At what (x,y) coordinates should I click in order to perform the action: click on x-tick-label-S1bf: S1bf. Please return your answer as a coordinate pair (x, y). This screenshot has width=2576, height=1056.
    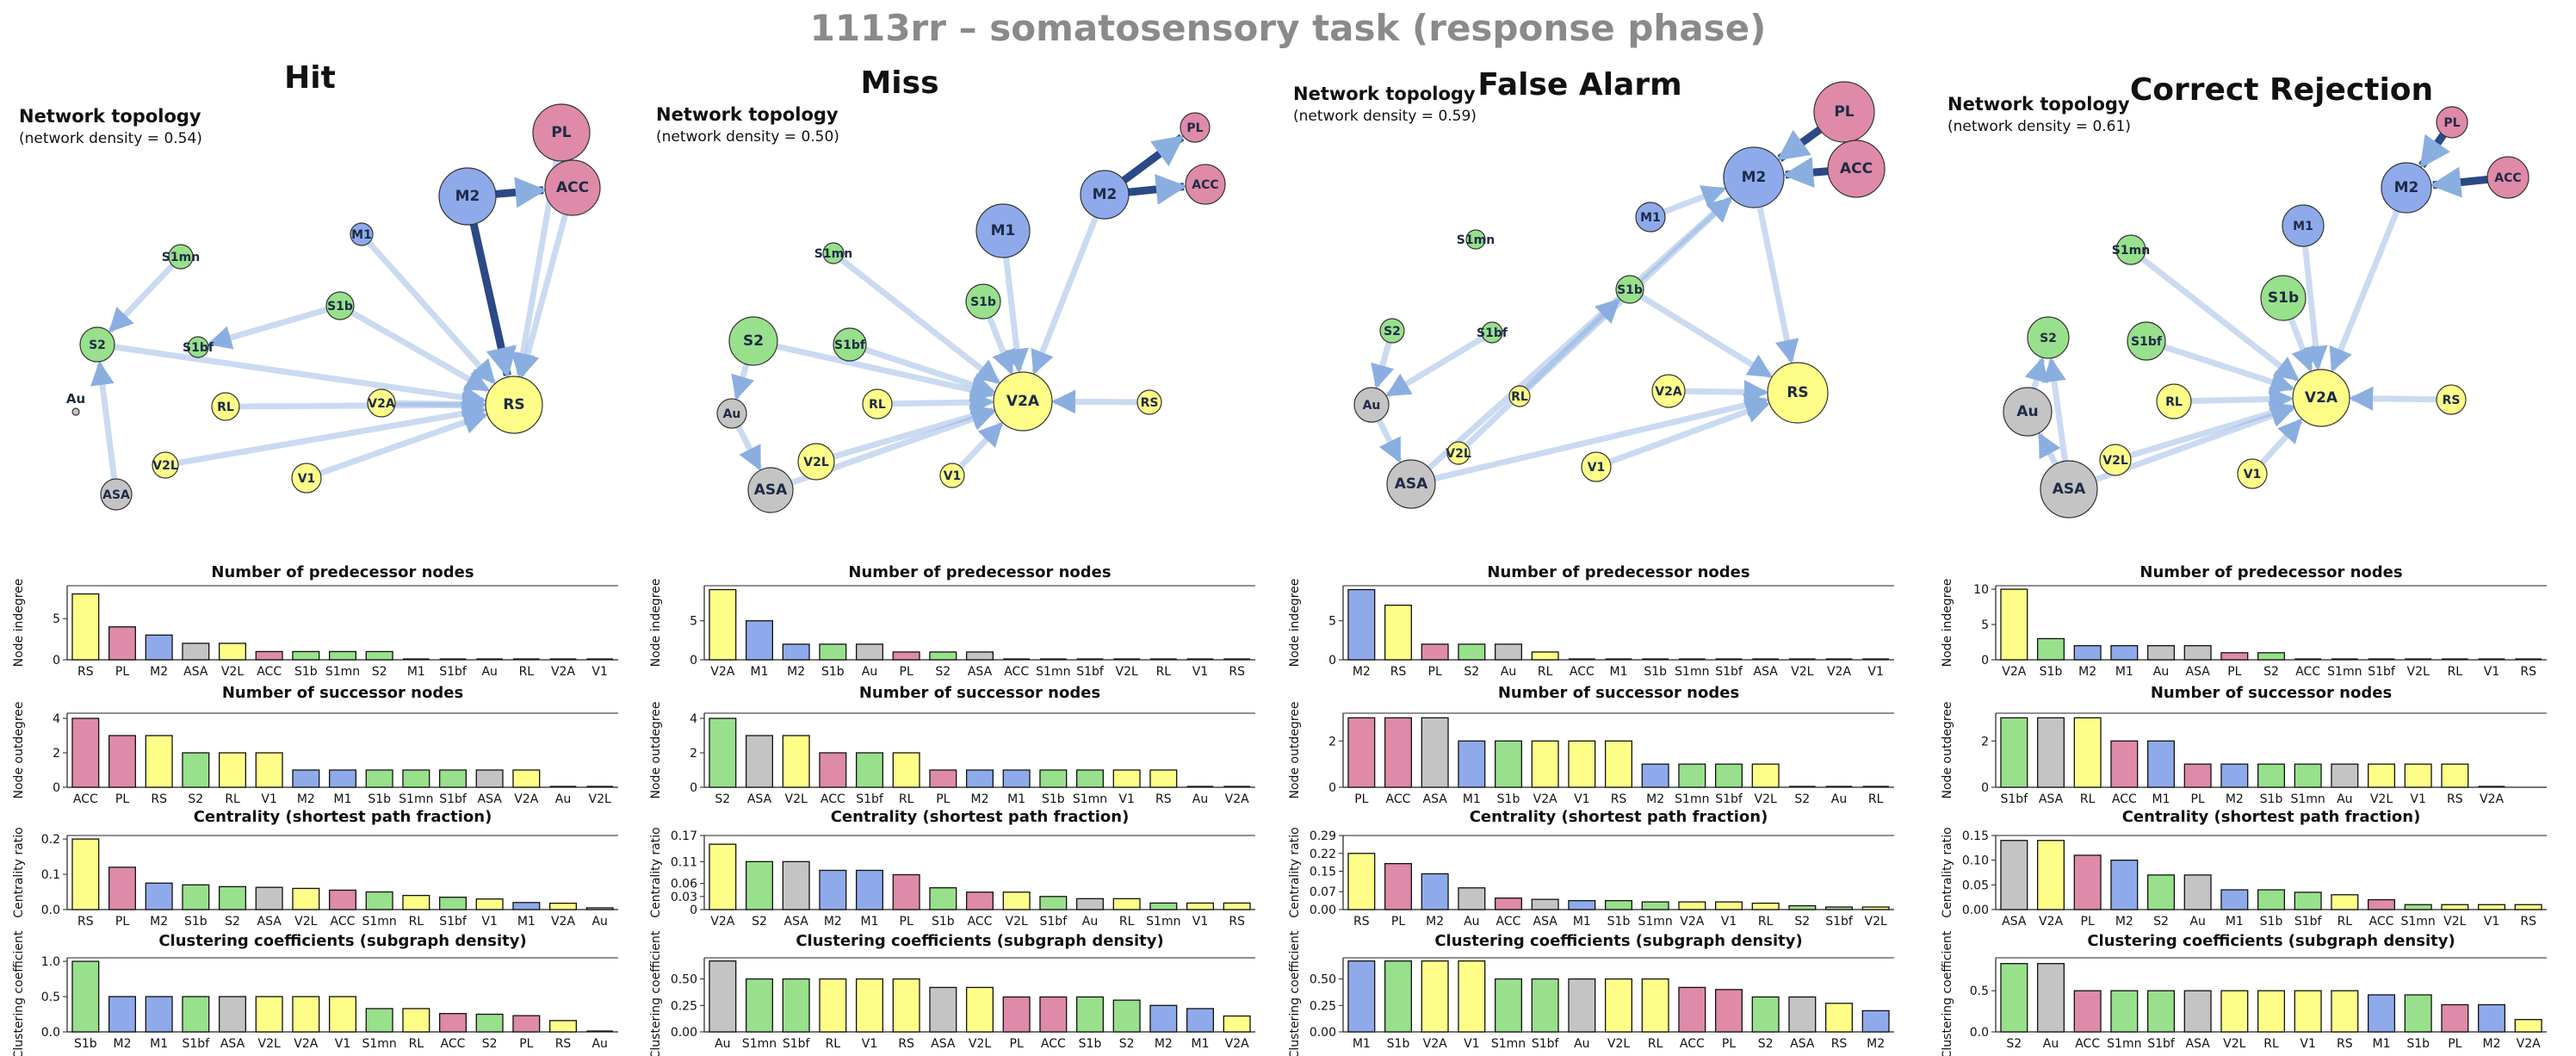
    Looking at the image, I should click on (1546, 1044).